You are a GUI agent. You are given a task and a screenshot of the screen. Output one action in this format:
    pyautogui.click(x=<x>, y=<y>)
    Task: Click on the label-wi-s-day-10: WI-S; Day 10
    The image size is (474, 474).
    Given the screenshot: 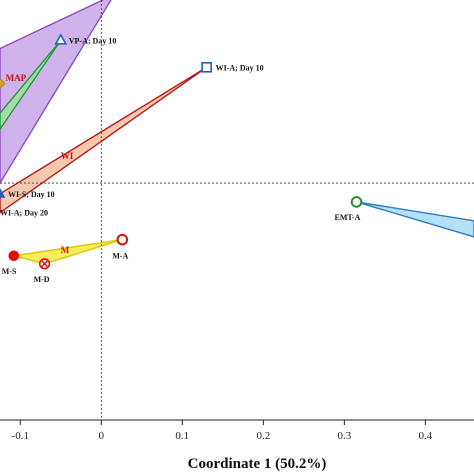 What is the action you would take?
    pyautogui.click(x=31, y=194)
    